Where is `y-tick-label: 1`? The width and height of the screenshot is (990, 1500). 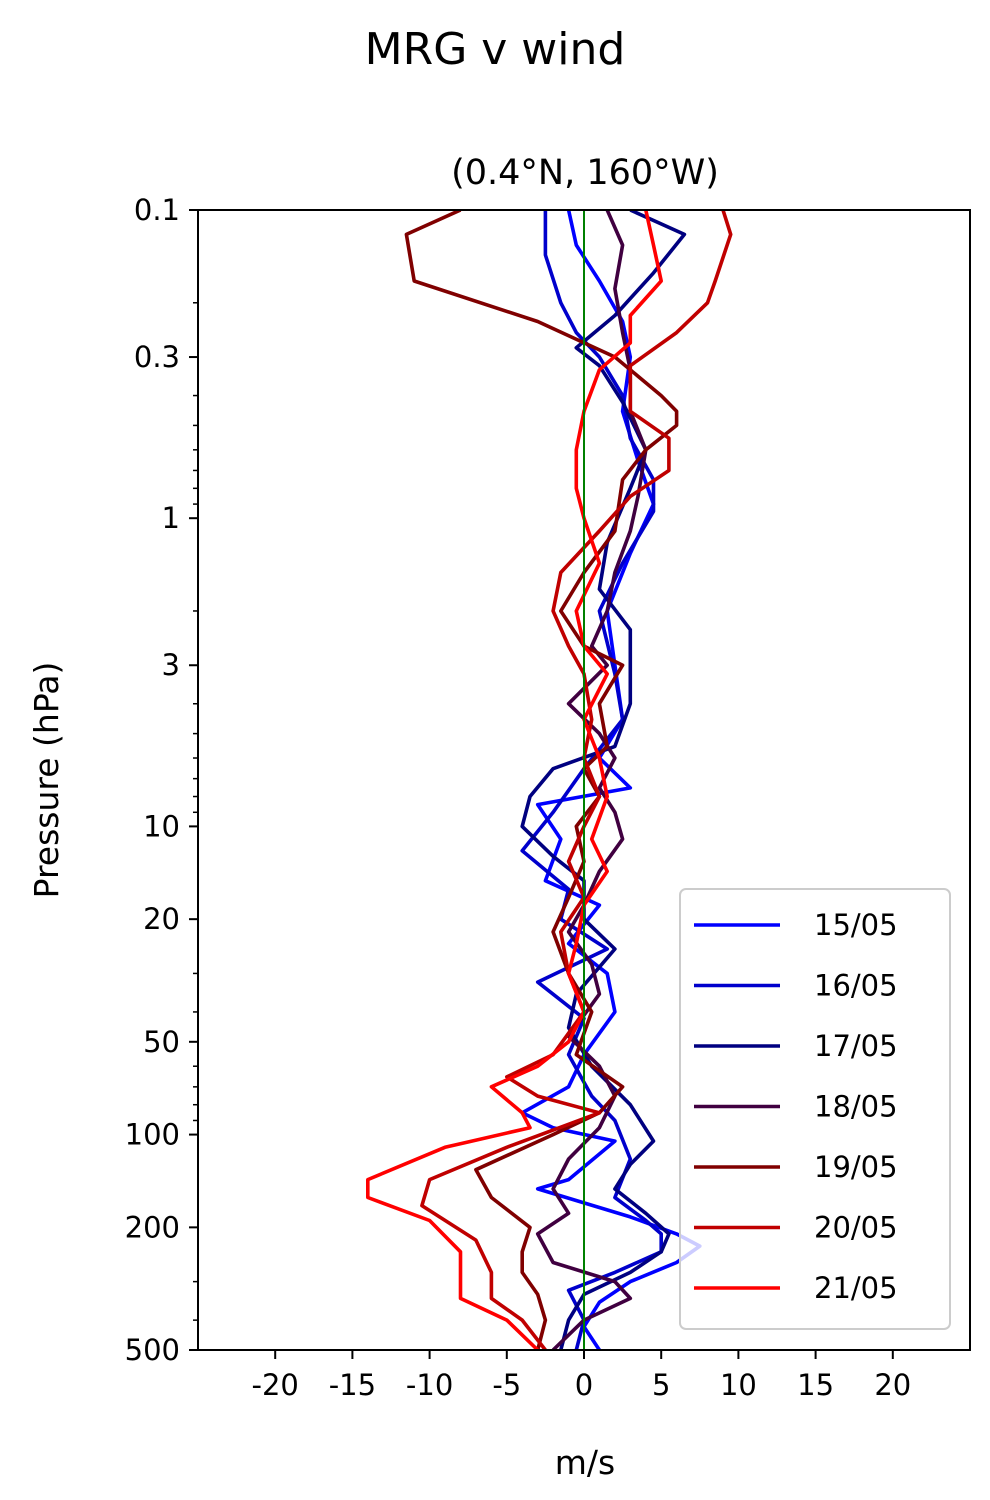
y-tick-label: 1 is located at coordinates (171, 518).